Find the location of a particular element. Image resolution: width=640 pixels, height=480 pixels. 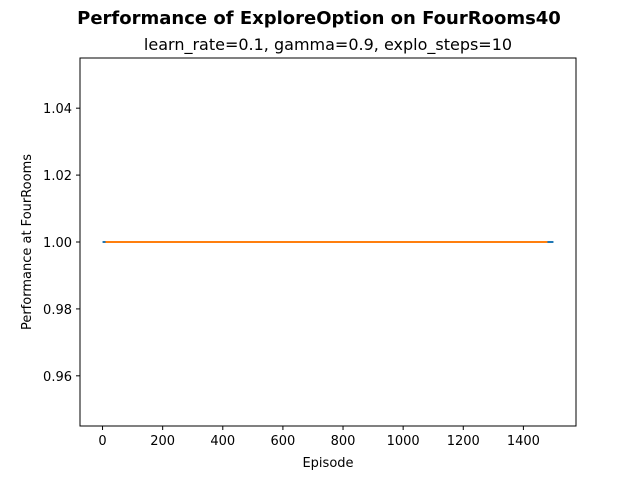

y-tick-label: 1.02 is located at coordinates (57, 176).